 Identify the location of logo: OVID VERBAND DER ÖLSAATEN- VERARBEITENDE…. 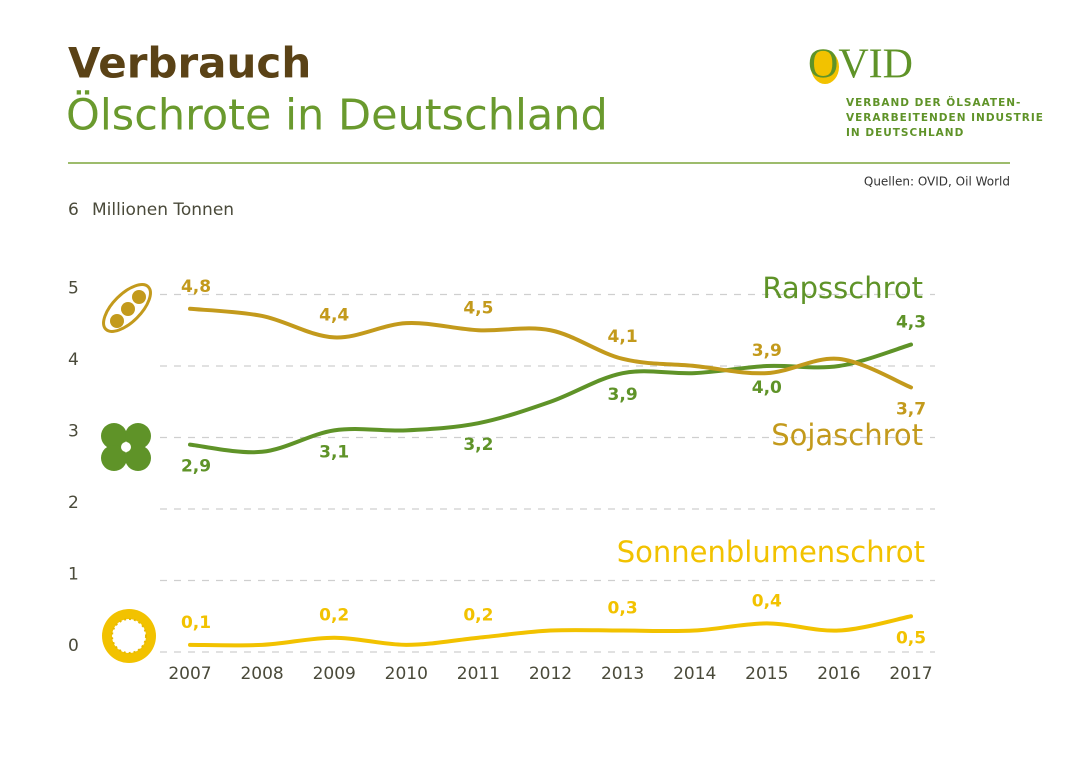
(926, 90).